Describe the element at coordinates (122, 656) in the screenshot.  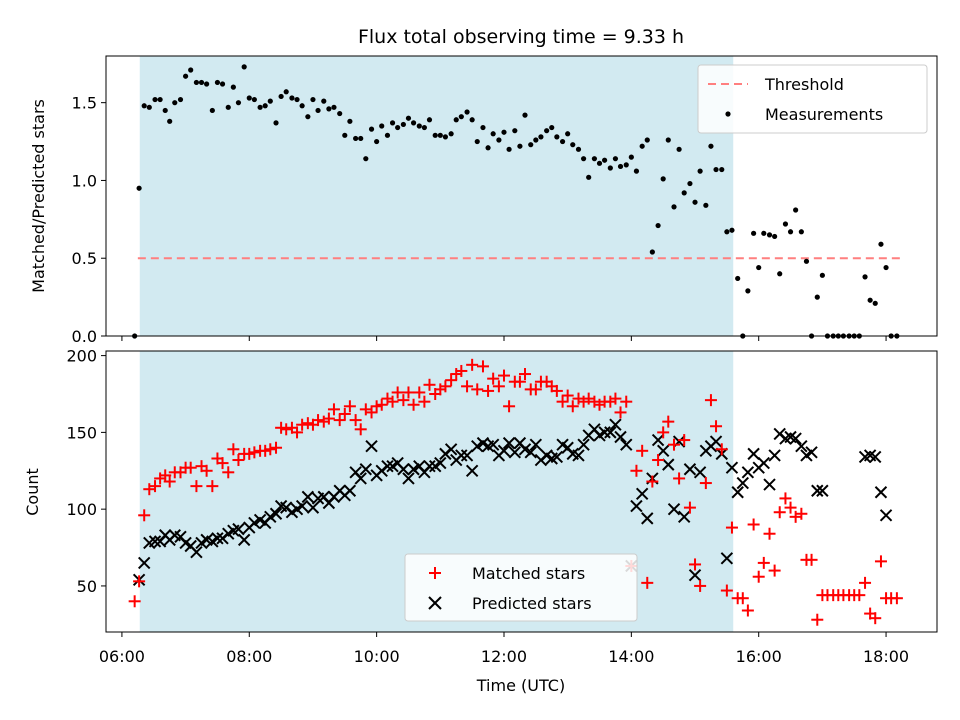
I see `x-tick-label: 06:00` at that location.